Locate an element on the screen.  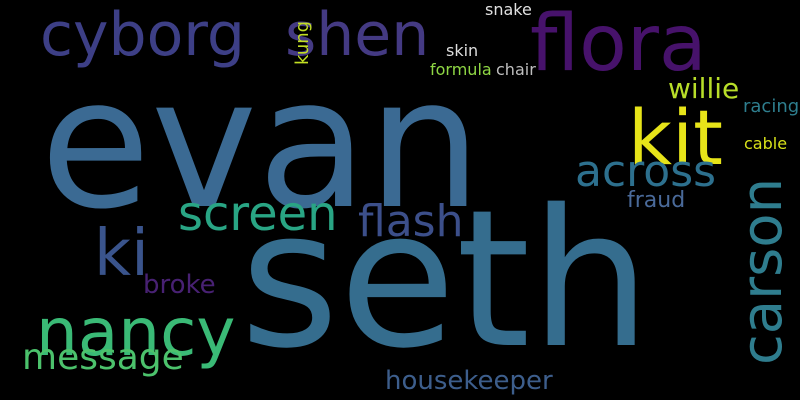
word-cable: cable is located at coordinates (766, 143).